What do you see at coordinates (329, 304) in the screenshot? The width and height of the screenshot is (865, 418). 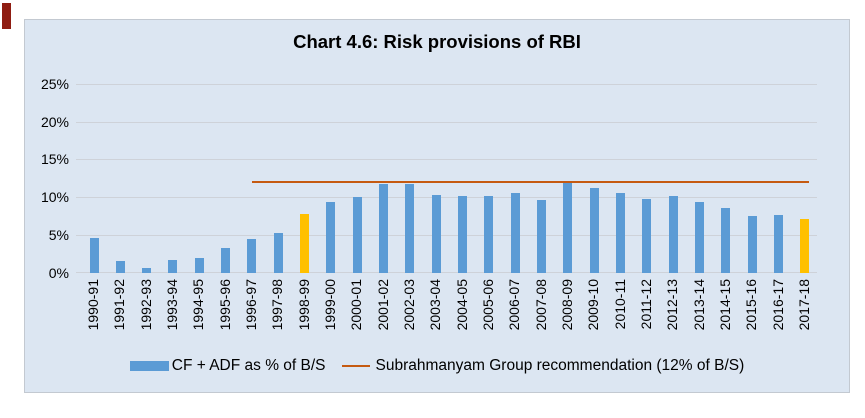 I see `x-tick-1999-00: 1999-00` at bounding box center [329, 304].